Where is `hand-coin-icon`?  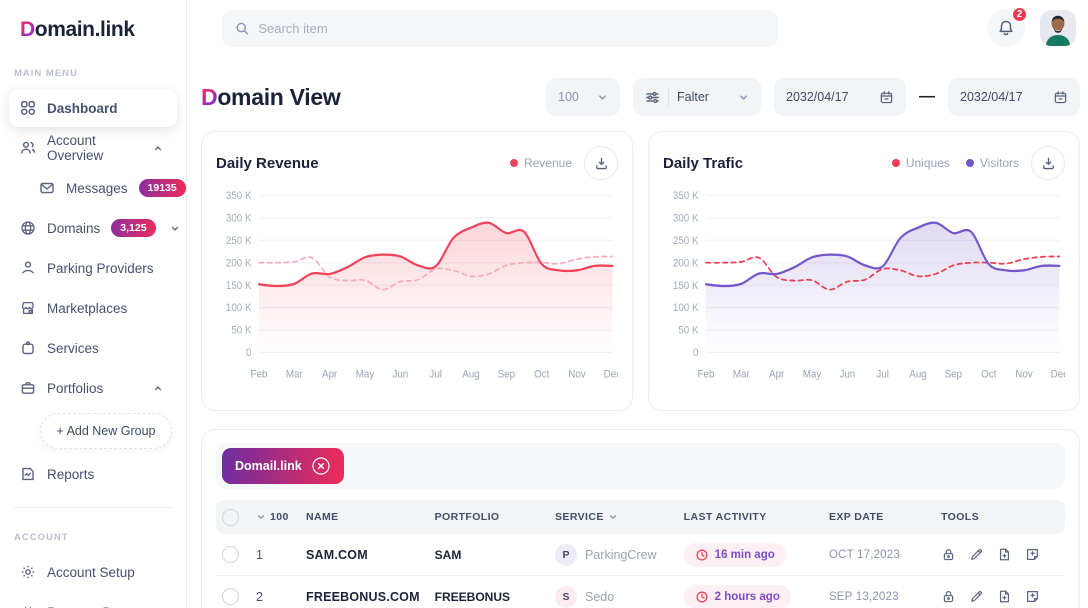
hand-coin-icon is located at coordinates (28, 267).